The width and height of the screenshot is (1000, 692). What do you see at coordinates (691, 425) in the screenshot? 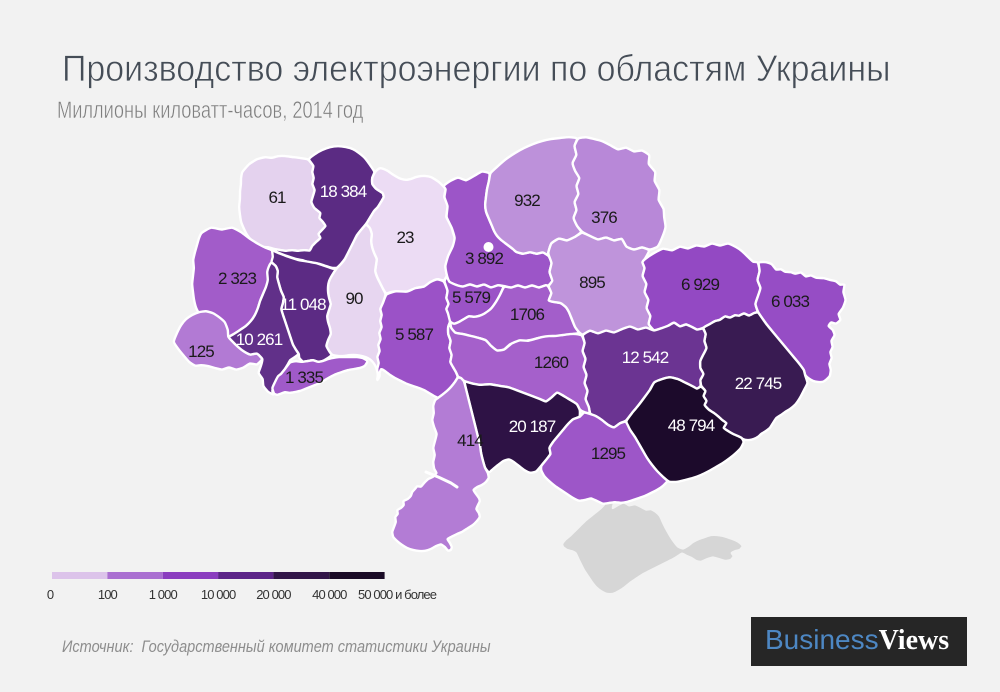
I see `svg-text: 48 794` at bounding box center [691, 425].